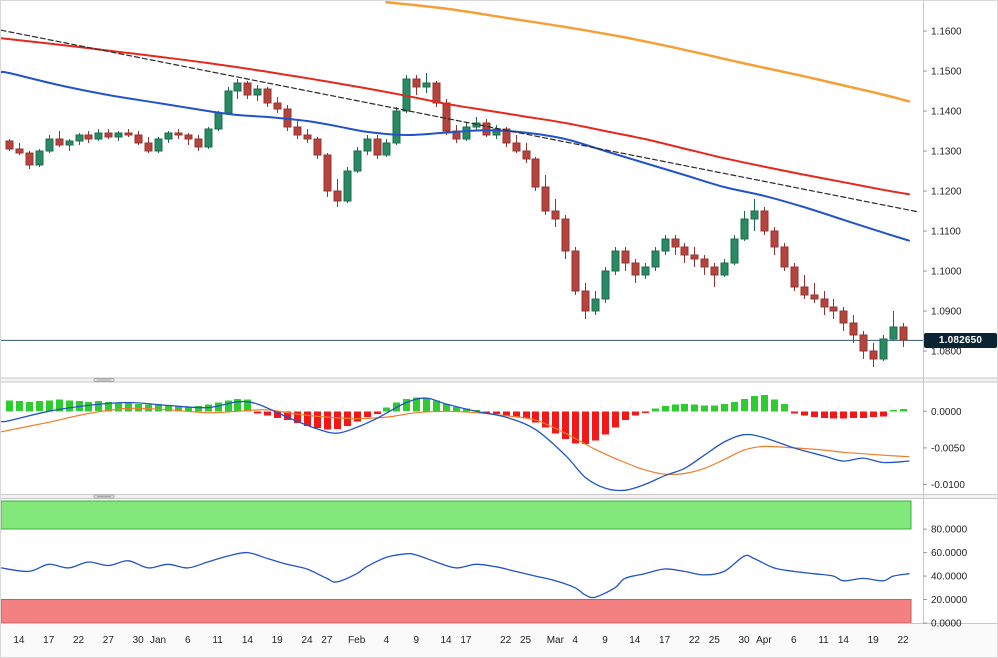  What do you see at coordinates (948, 485) in the screenshot?
I see `macd-tick-label: -0.0100` at bounding box center [948, 485].